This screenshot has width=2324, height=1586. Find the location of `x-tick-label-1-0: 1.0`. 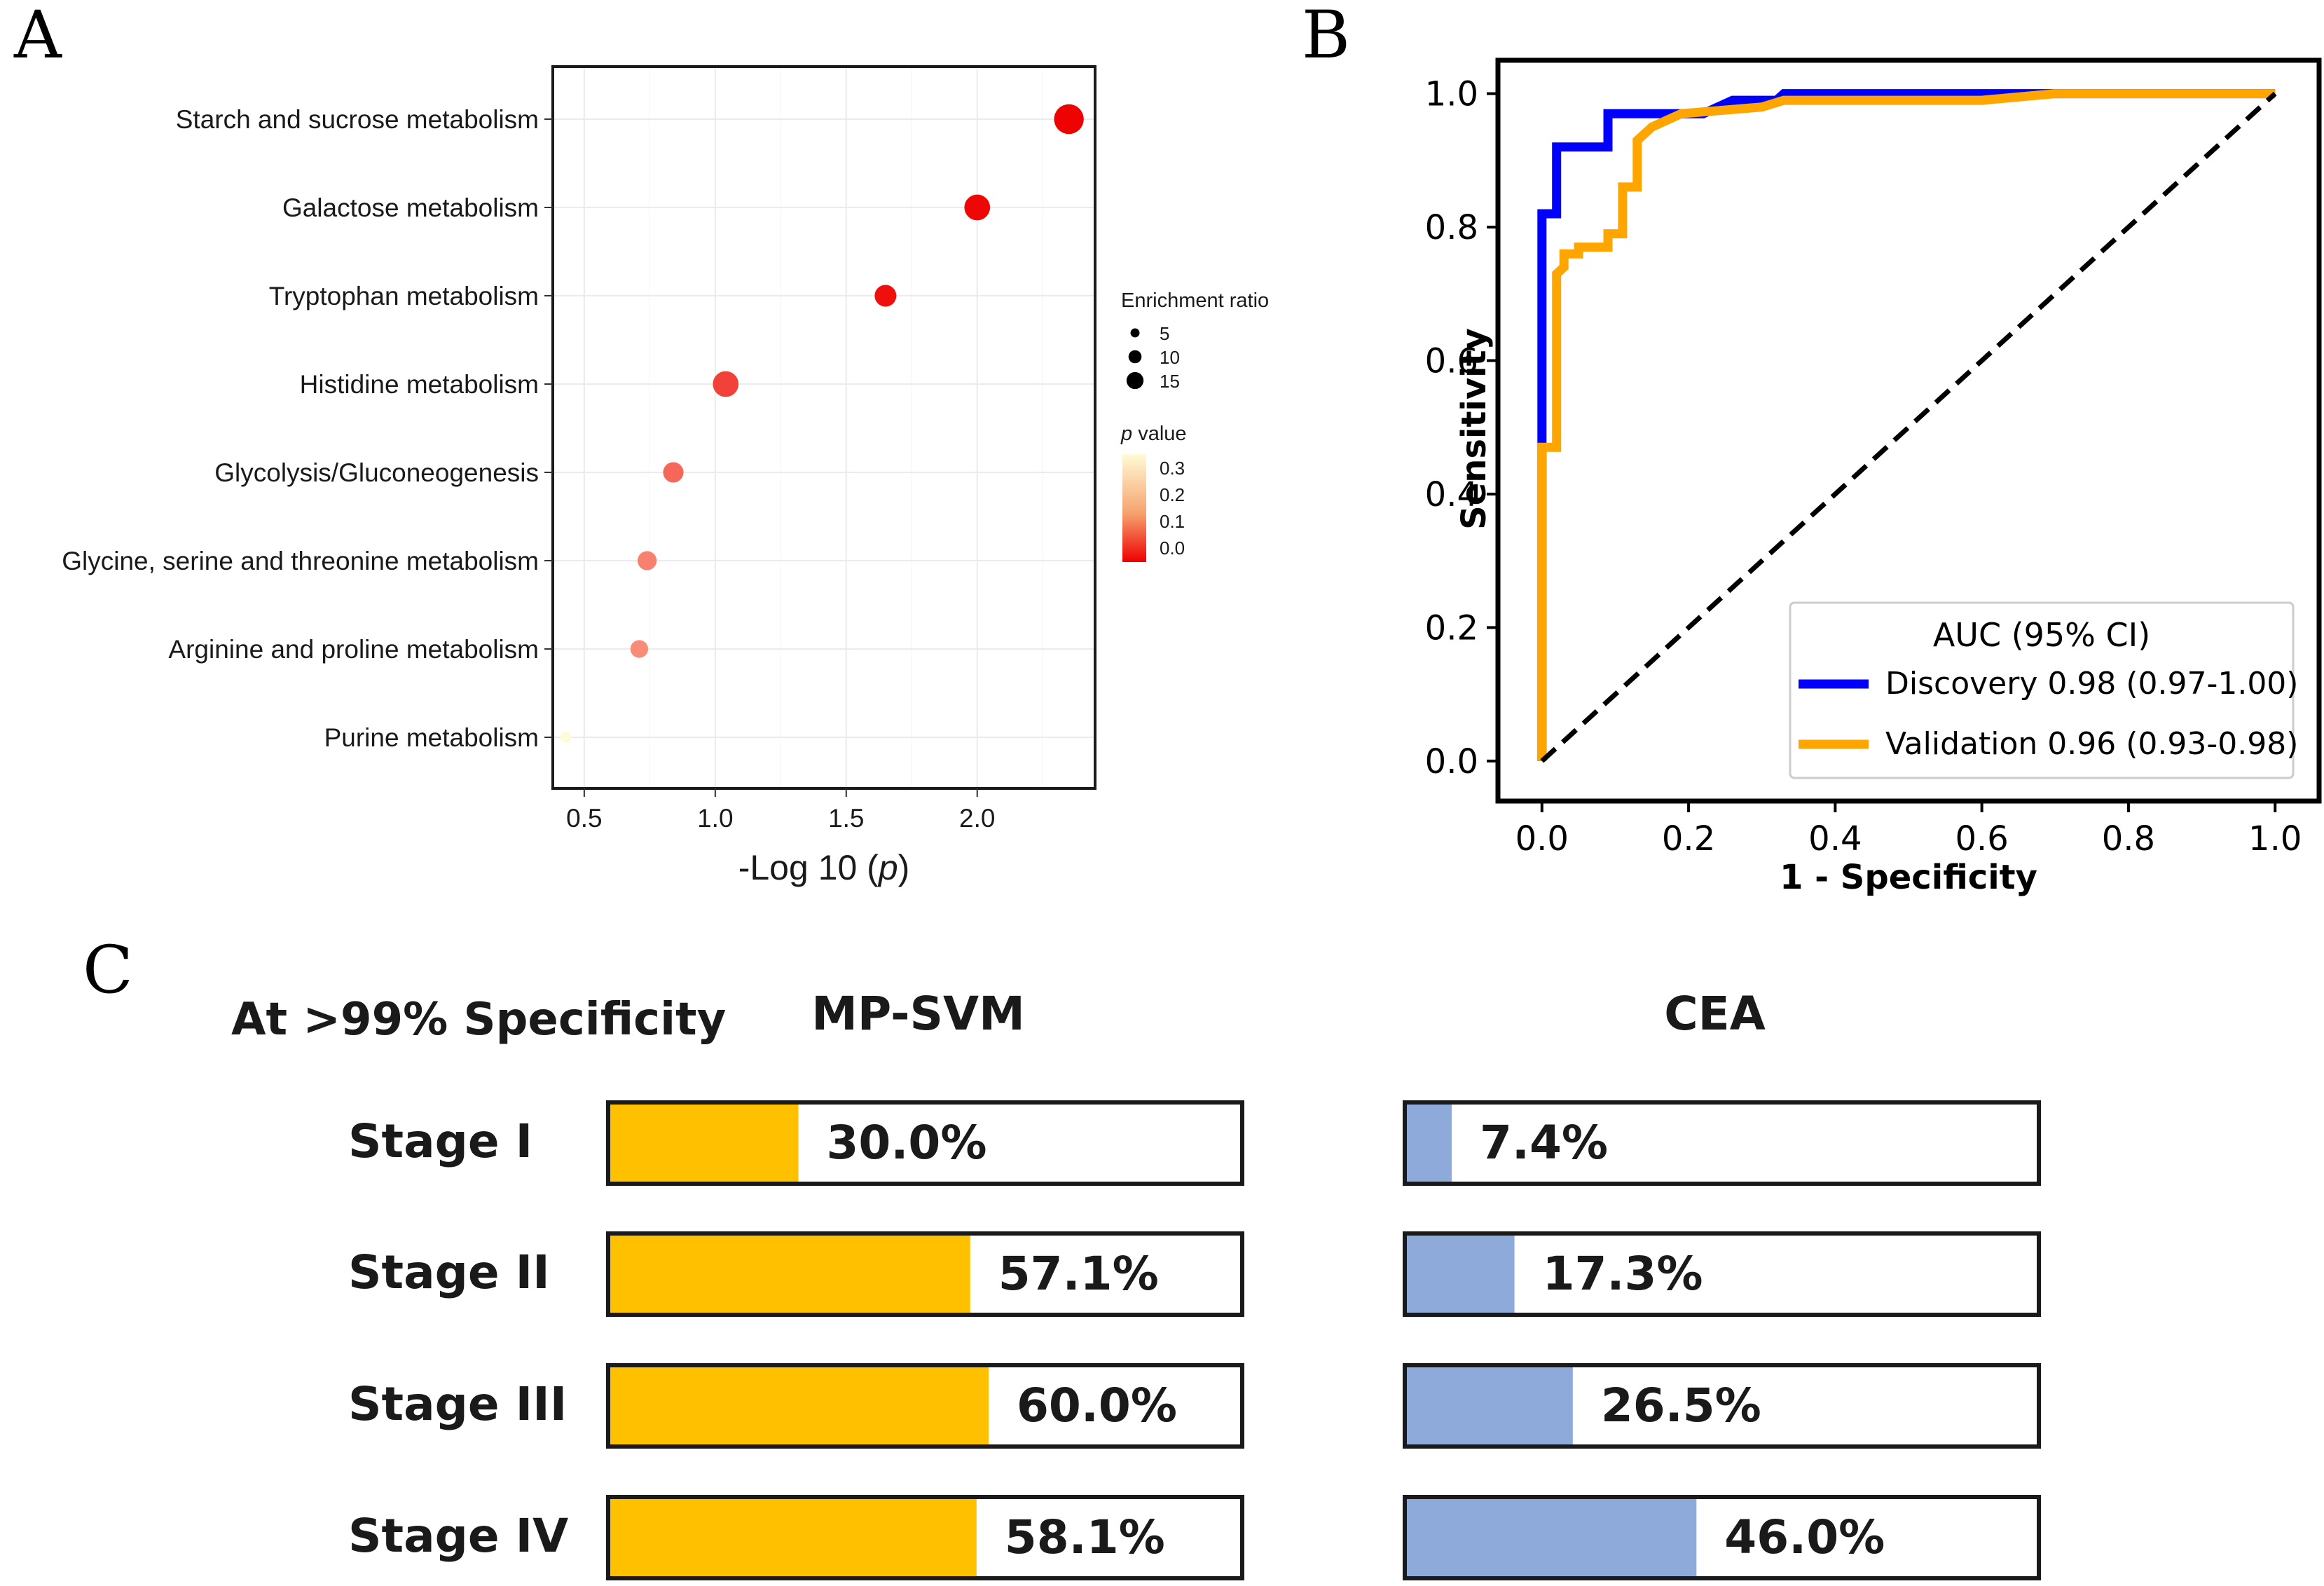

x-tick-label-1-0: 1.0 is located at coordinates (715, 818).